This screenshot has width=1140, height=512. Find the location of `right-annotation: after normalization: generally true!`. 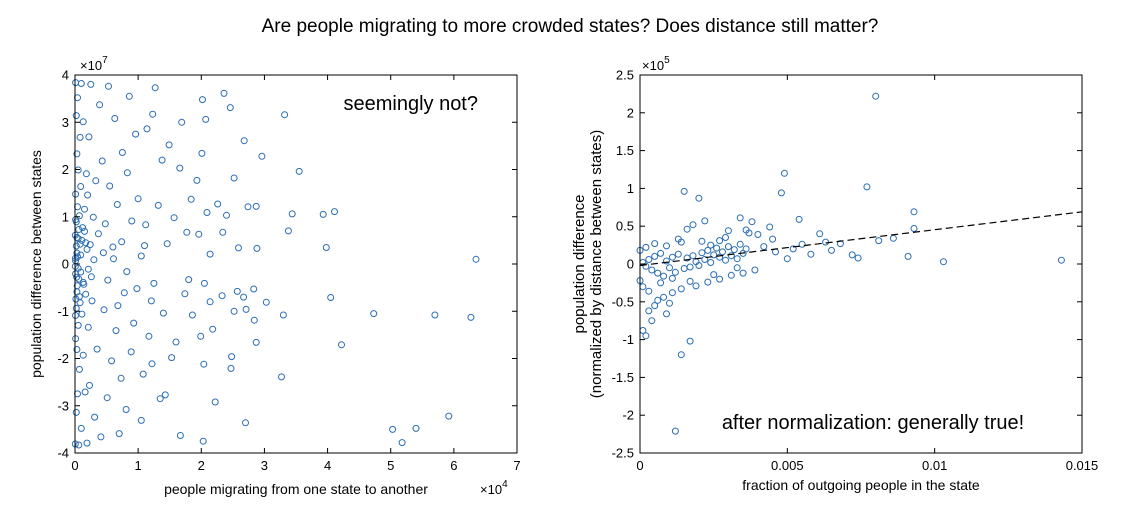

right-annotation: after normalization: generally true! is located at coordinates (873, 423).